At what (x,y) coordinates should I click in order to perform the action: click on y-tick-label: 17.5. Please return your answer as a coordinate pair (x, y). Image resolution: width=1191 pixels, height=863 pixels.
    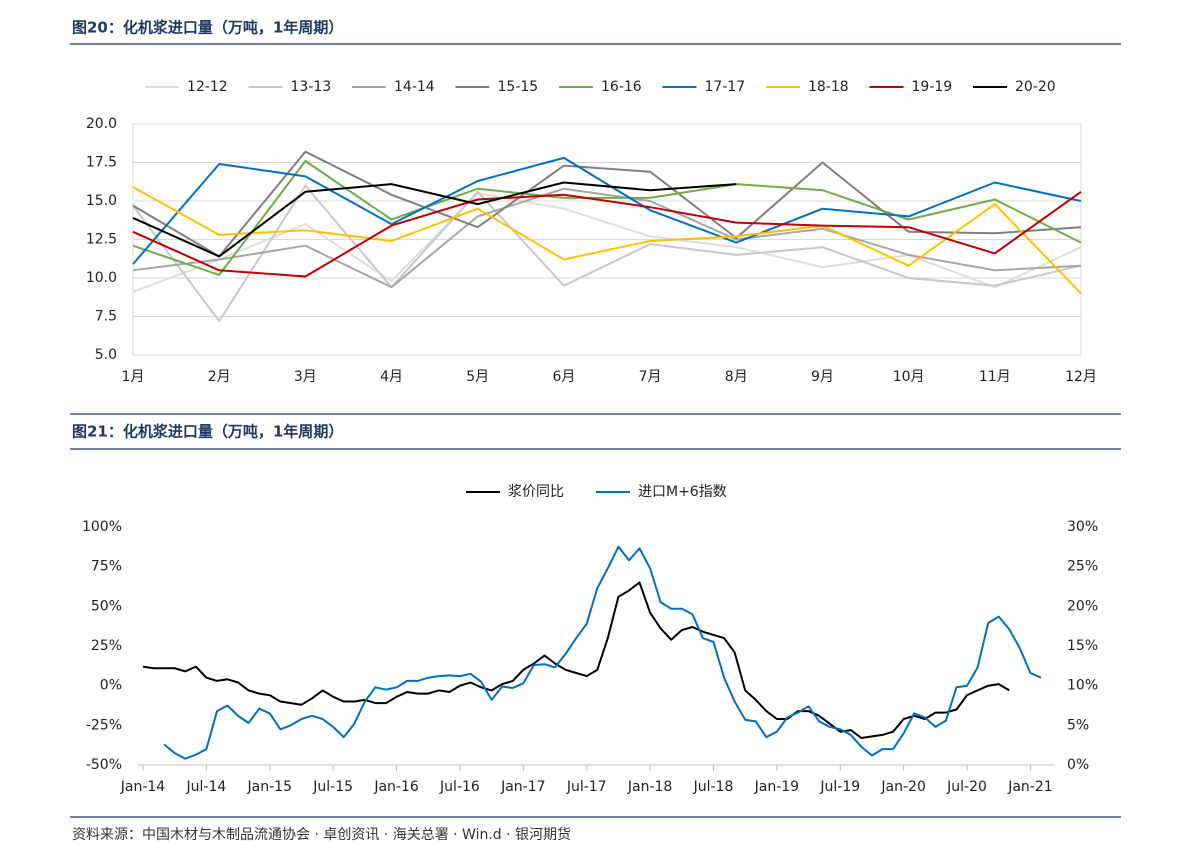
    Looking at the image, I should click on (101, 163).